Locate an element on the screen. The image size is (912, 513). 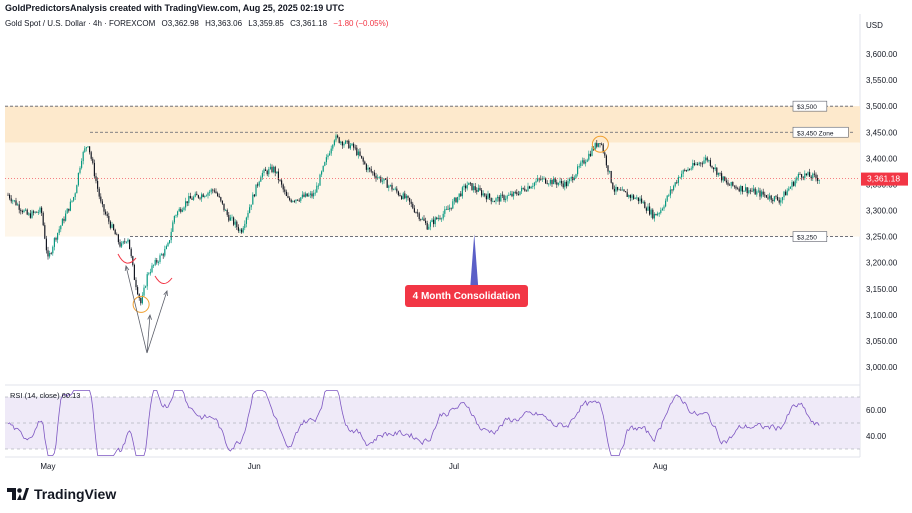
close-value: C3,361.18 is located at coordinates (309, 23).